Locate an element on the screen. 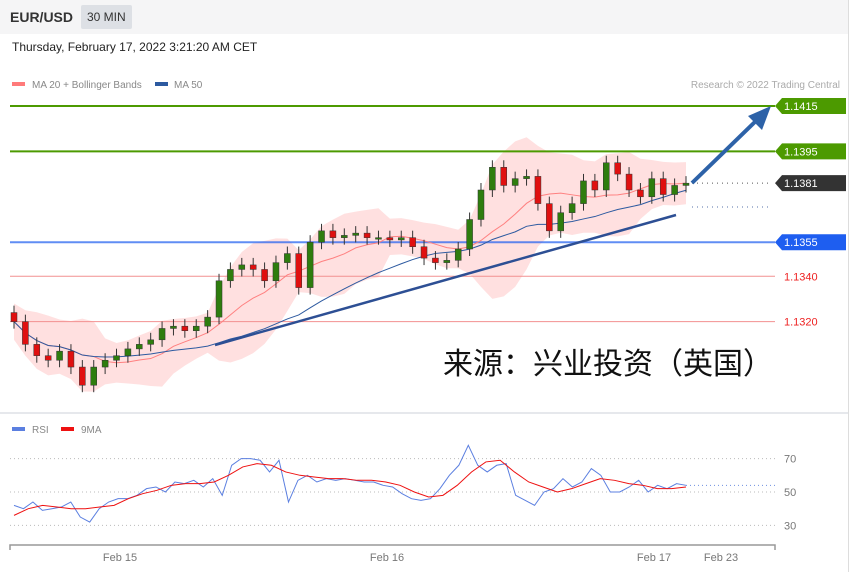 The height and width of the screenshot is (572, 860). rsi-legend-label: RSI is located at coordinates (40, 430).